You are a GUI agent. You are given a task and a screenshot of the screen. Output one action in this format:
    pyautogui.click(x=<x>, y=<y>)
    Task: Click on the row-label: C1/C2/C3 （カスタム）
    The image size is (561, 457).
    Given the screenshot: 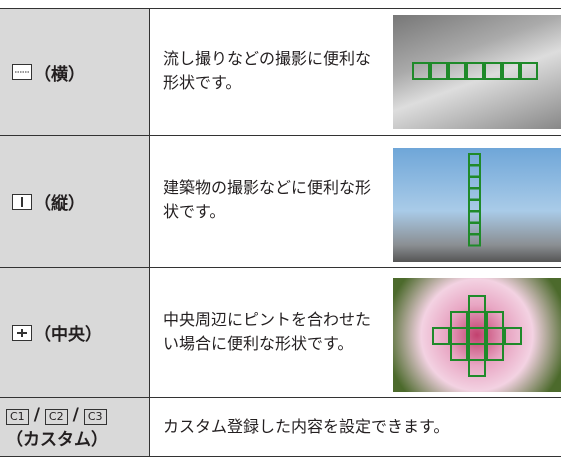 What is the action you would take?
    pyautogui.click(x=75, y=427)
    